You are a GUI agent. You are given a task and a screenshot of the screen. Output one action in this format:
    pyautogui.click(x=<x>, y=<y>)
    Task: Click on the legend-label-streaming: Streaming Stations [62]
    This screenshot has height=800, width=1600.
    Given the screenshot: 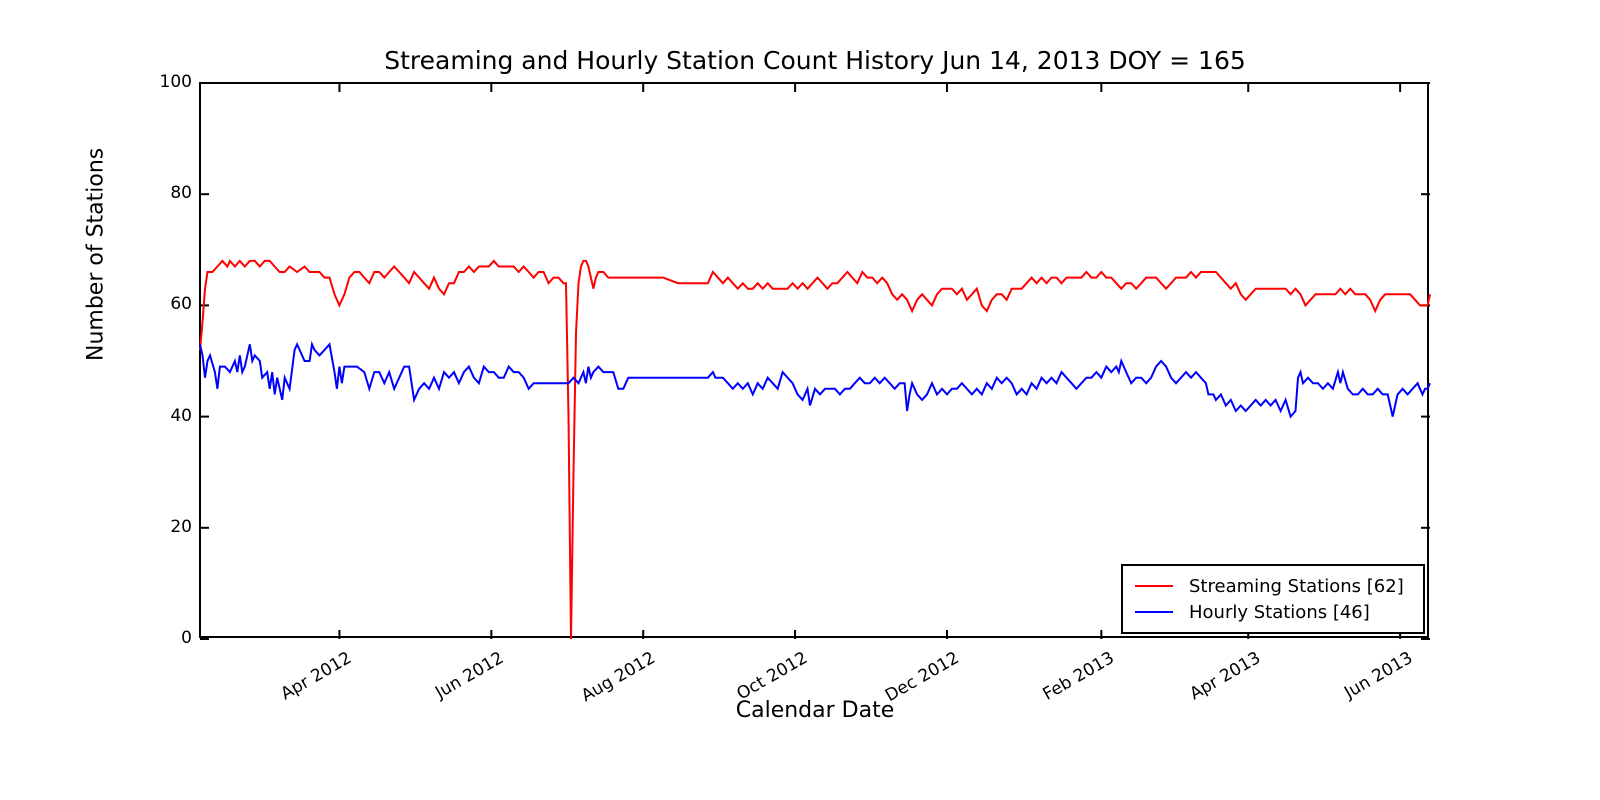 What is the action you would take?
    pyautogui.click(x=1296, y=586)
    